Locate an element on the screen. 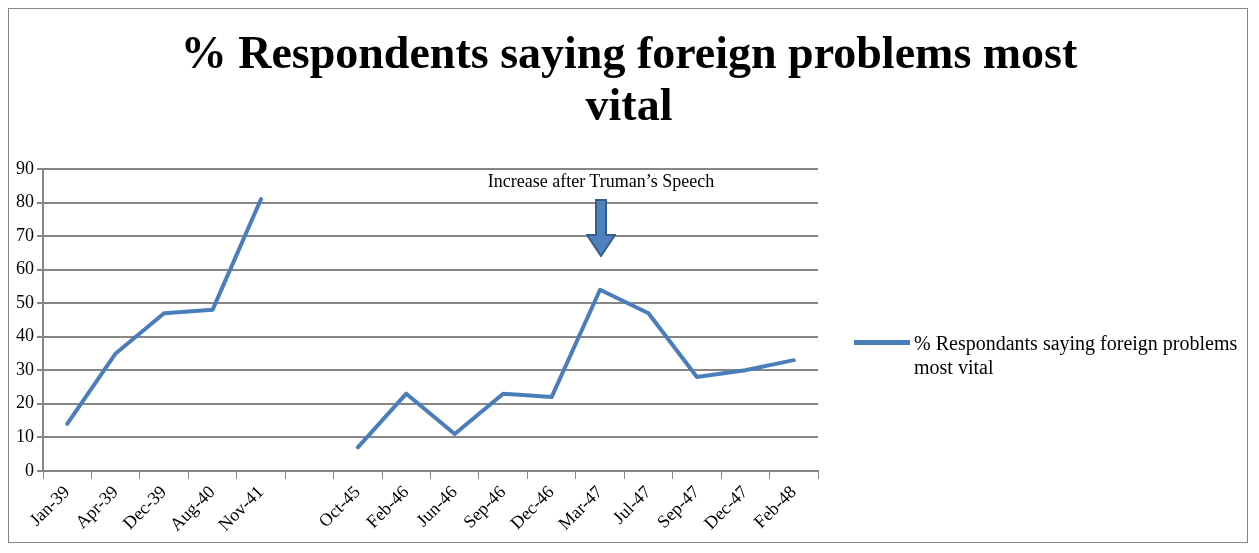  y-tick-label: 80 is located at coordinates (25, 201).